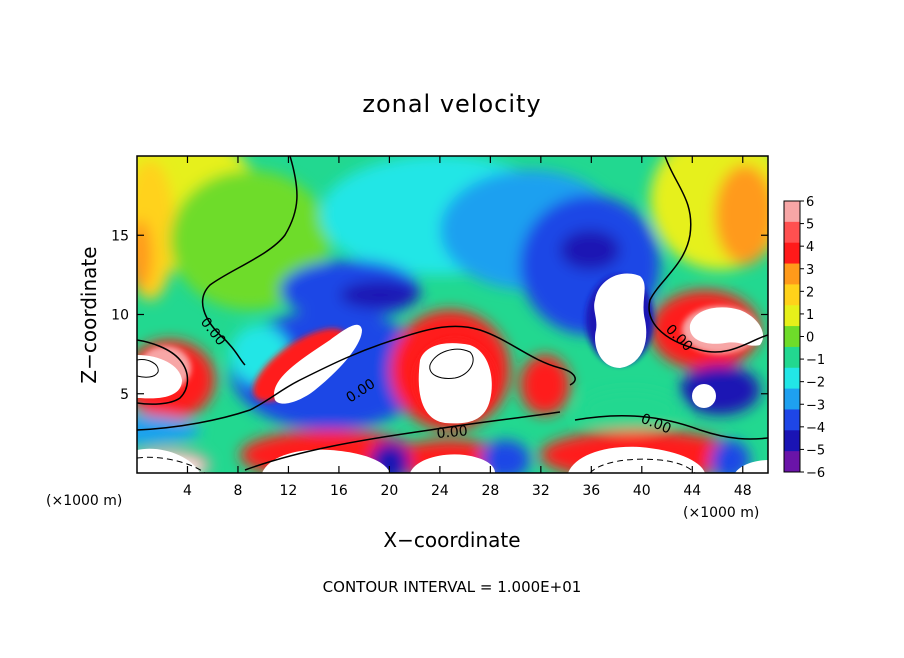 Image resolution: width=904 pixels, height=658 pixels. What do you see at coordinates (804, 338) in the screenshot?
I see `colorbar: 6 5 4 3 2 1 0 −1 −2 −3 −4 −5 −6` at bounding box center [804, 338].